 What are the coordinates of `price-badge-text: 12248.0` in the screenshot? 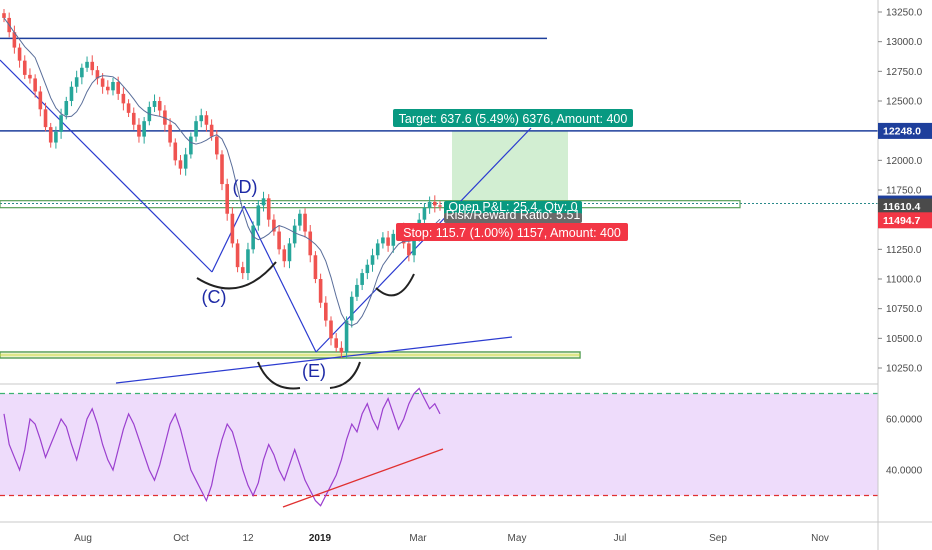 It's located at (902, 131).